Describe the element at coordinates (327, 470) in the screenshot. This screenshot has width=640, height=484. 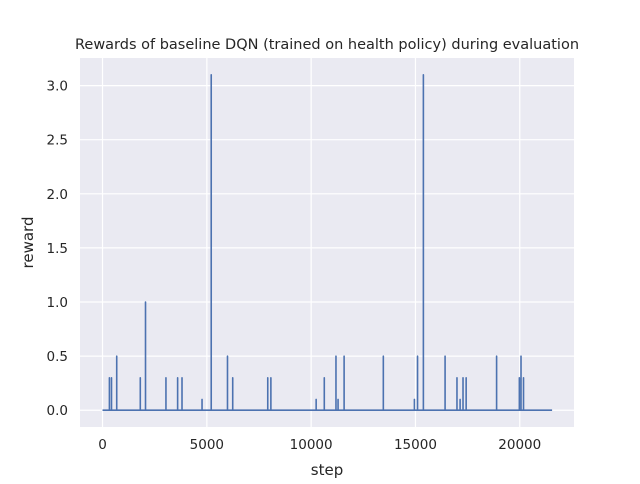
I see `x-axis-label: step` at that location.